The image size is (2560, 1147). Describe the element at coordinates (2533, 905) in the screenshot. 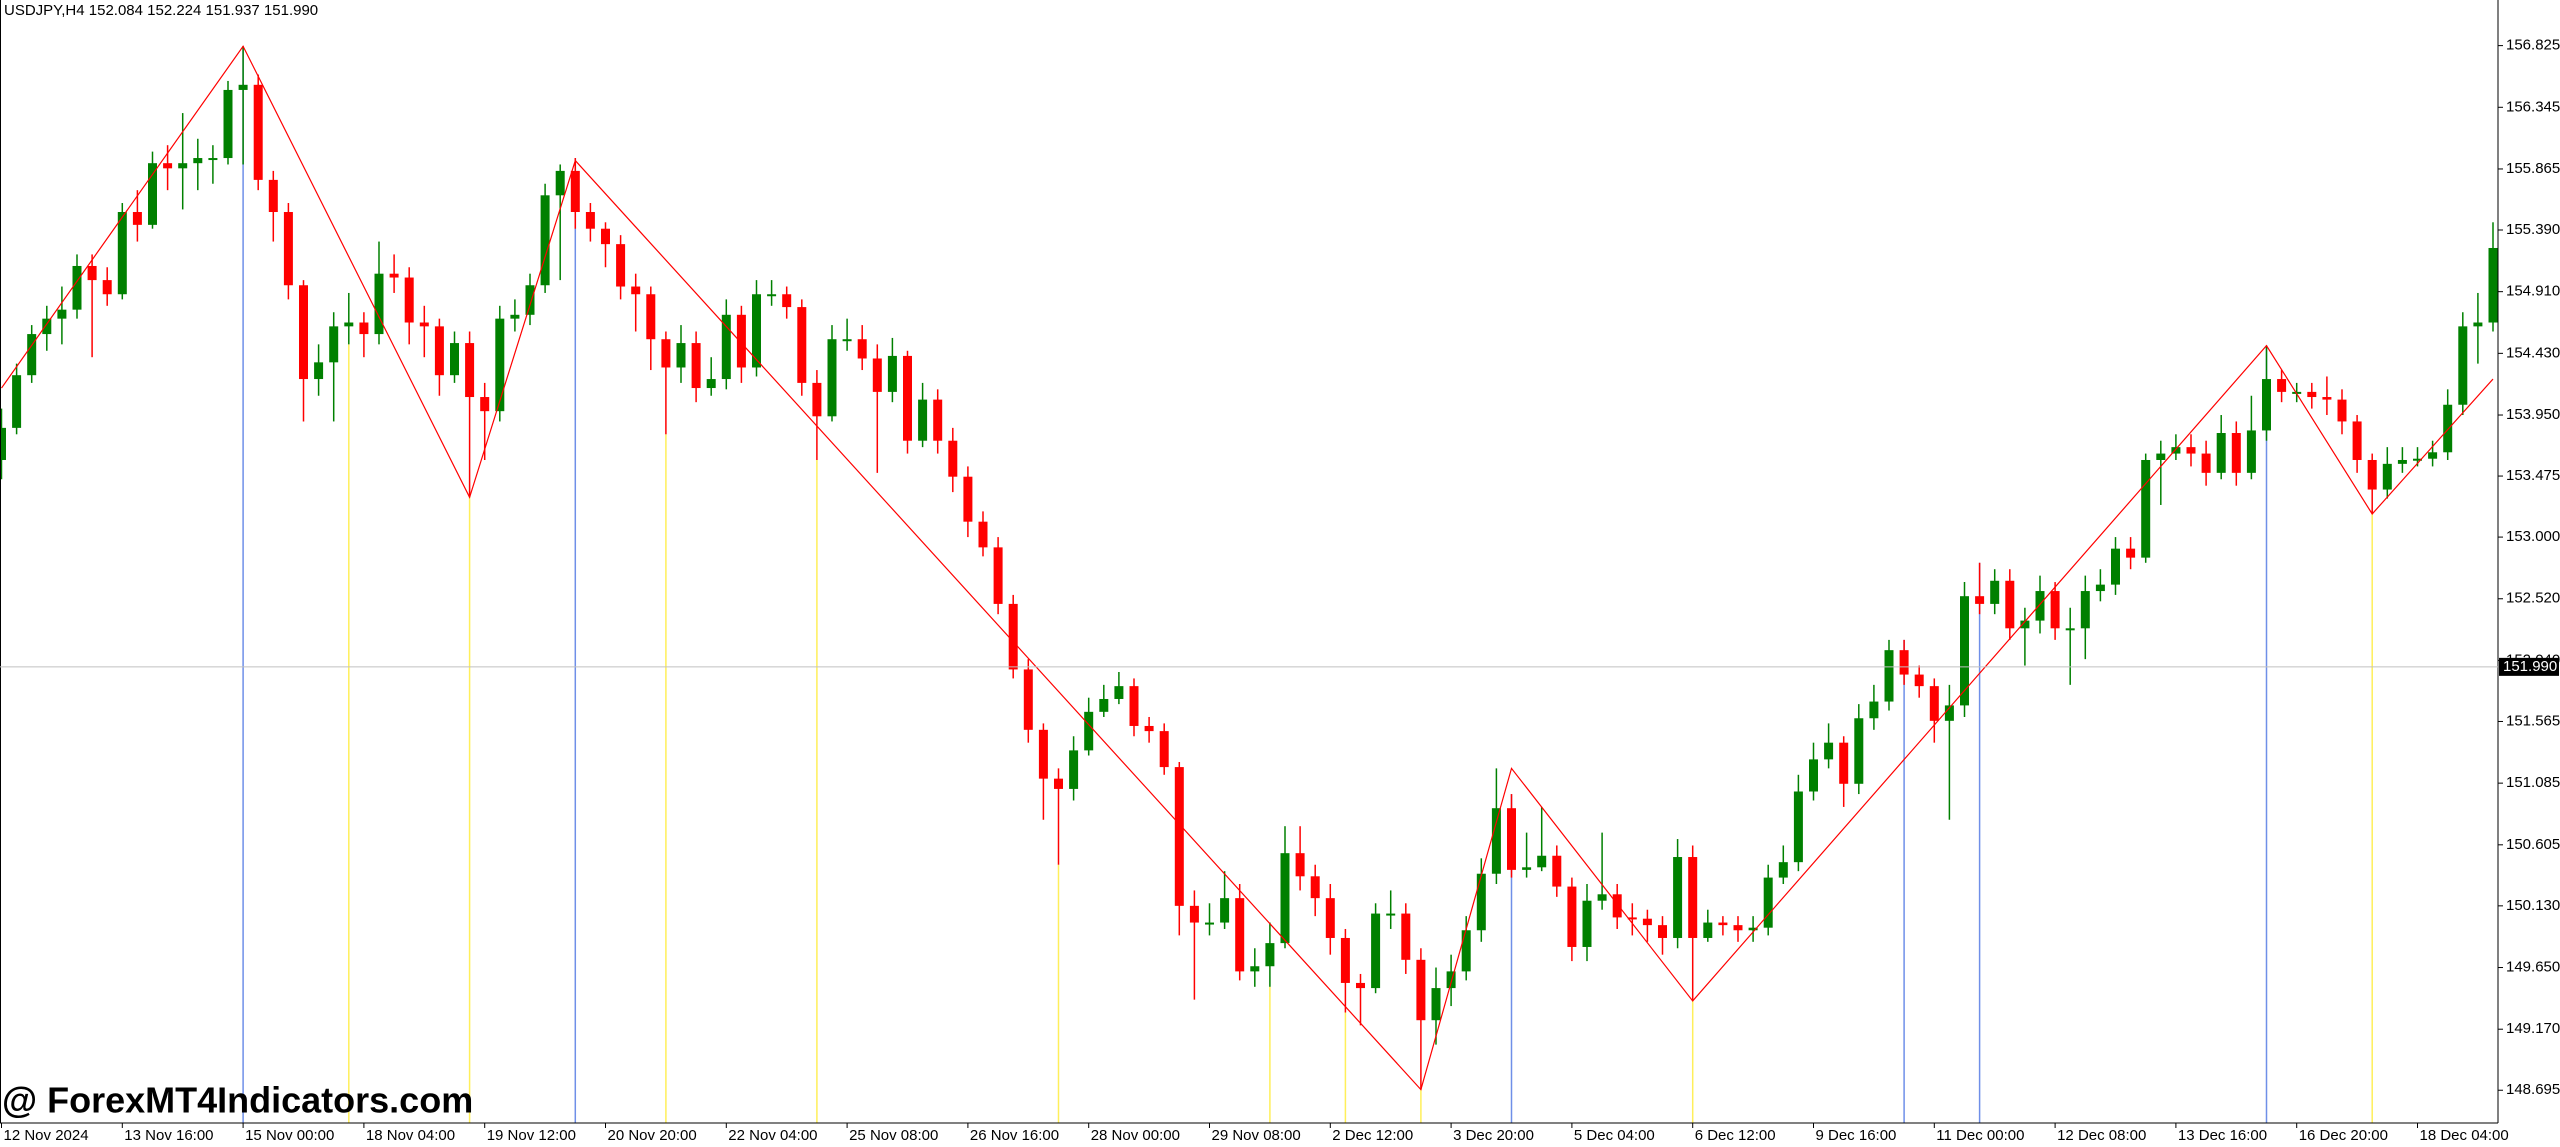

I see `y-tick-label: 150.130` at that location.